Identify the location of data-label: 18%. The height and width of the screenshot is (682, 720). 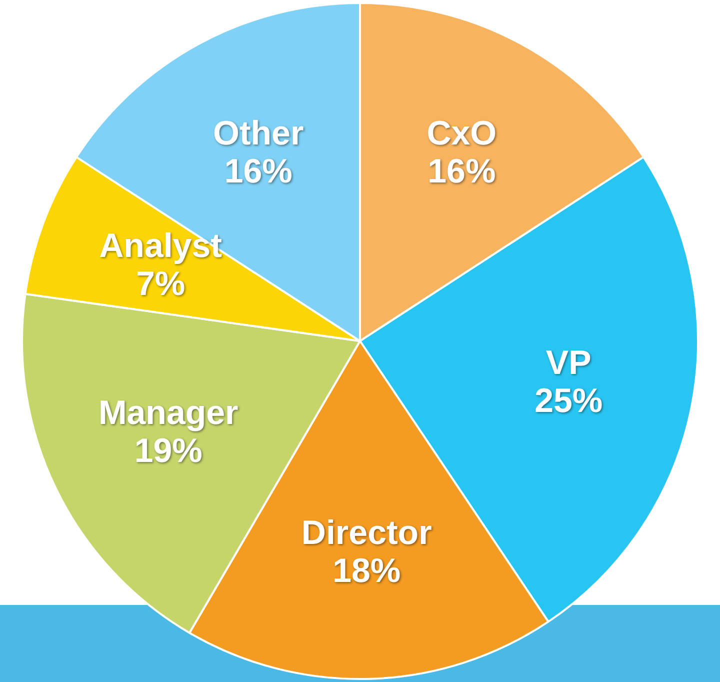
(366, 571).